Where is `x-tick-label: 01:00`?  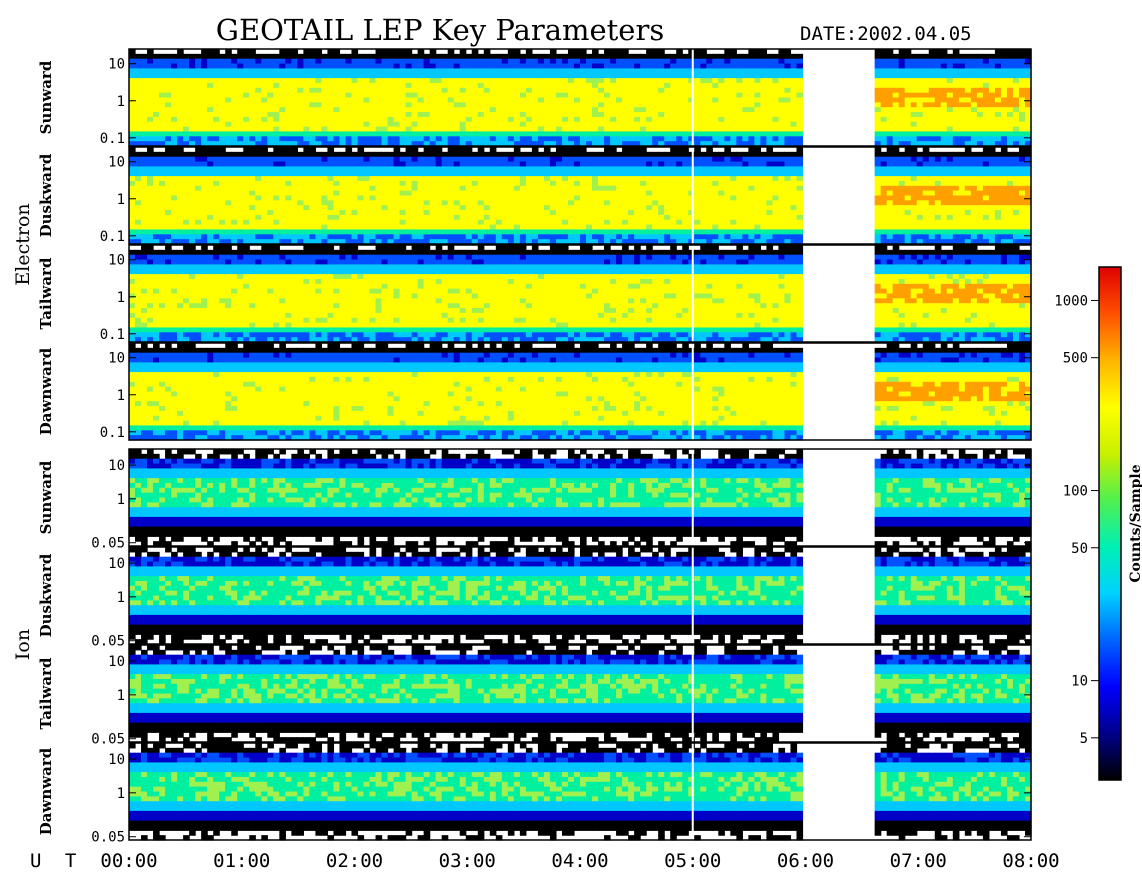
x-tick-label: 01:00 is located at coordinates (241, 861).